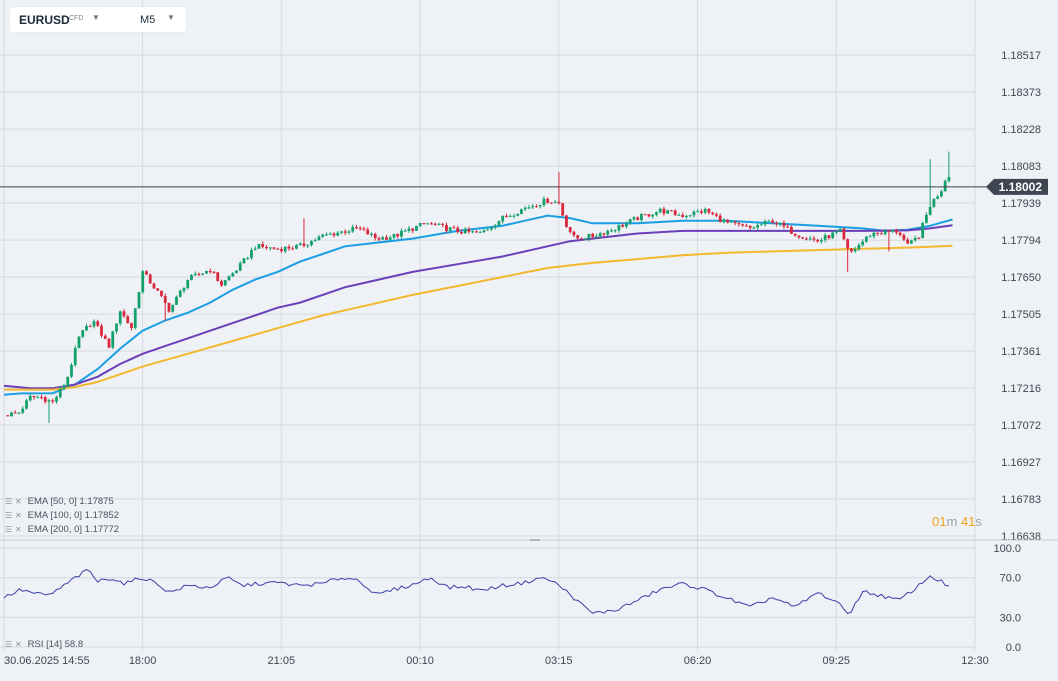  What do you see at coordinates (148, 20) in the screenshot?
I see `timeframe-label: M5` at bounding box center [148, 20].